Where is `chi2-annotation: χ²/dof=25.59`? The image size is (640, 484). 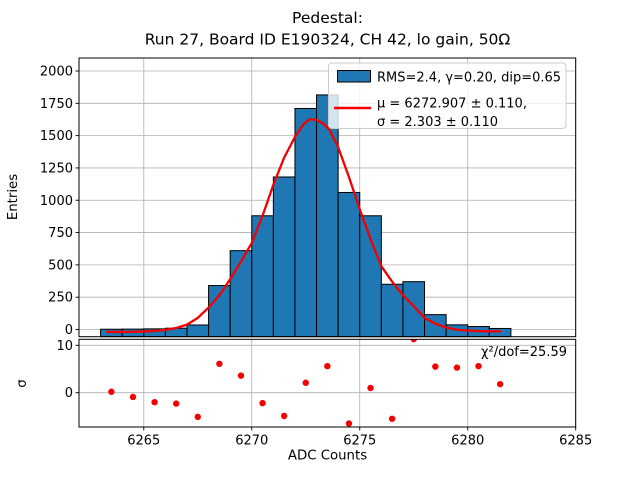 chi2-annotation: χ²/dof=25.59 is located at coordinates (524, 352).